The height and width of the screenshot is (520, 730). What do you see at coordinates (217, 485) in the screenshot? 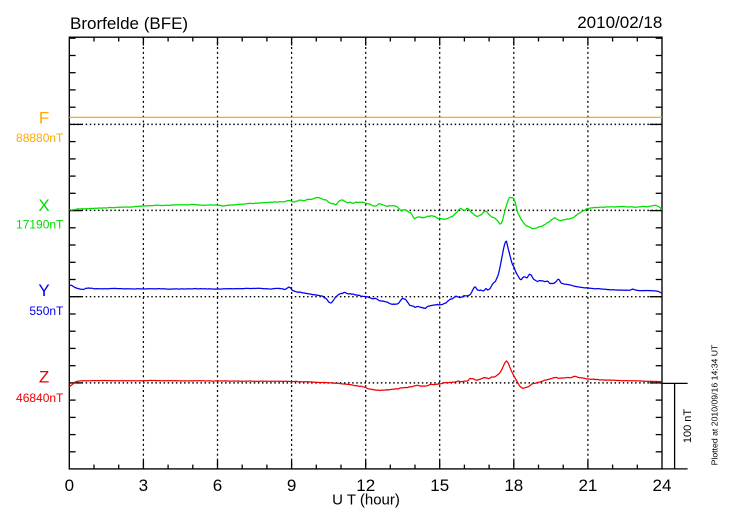
I see `svg-text: 6` at bounding box center [217, 485].